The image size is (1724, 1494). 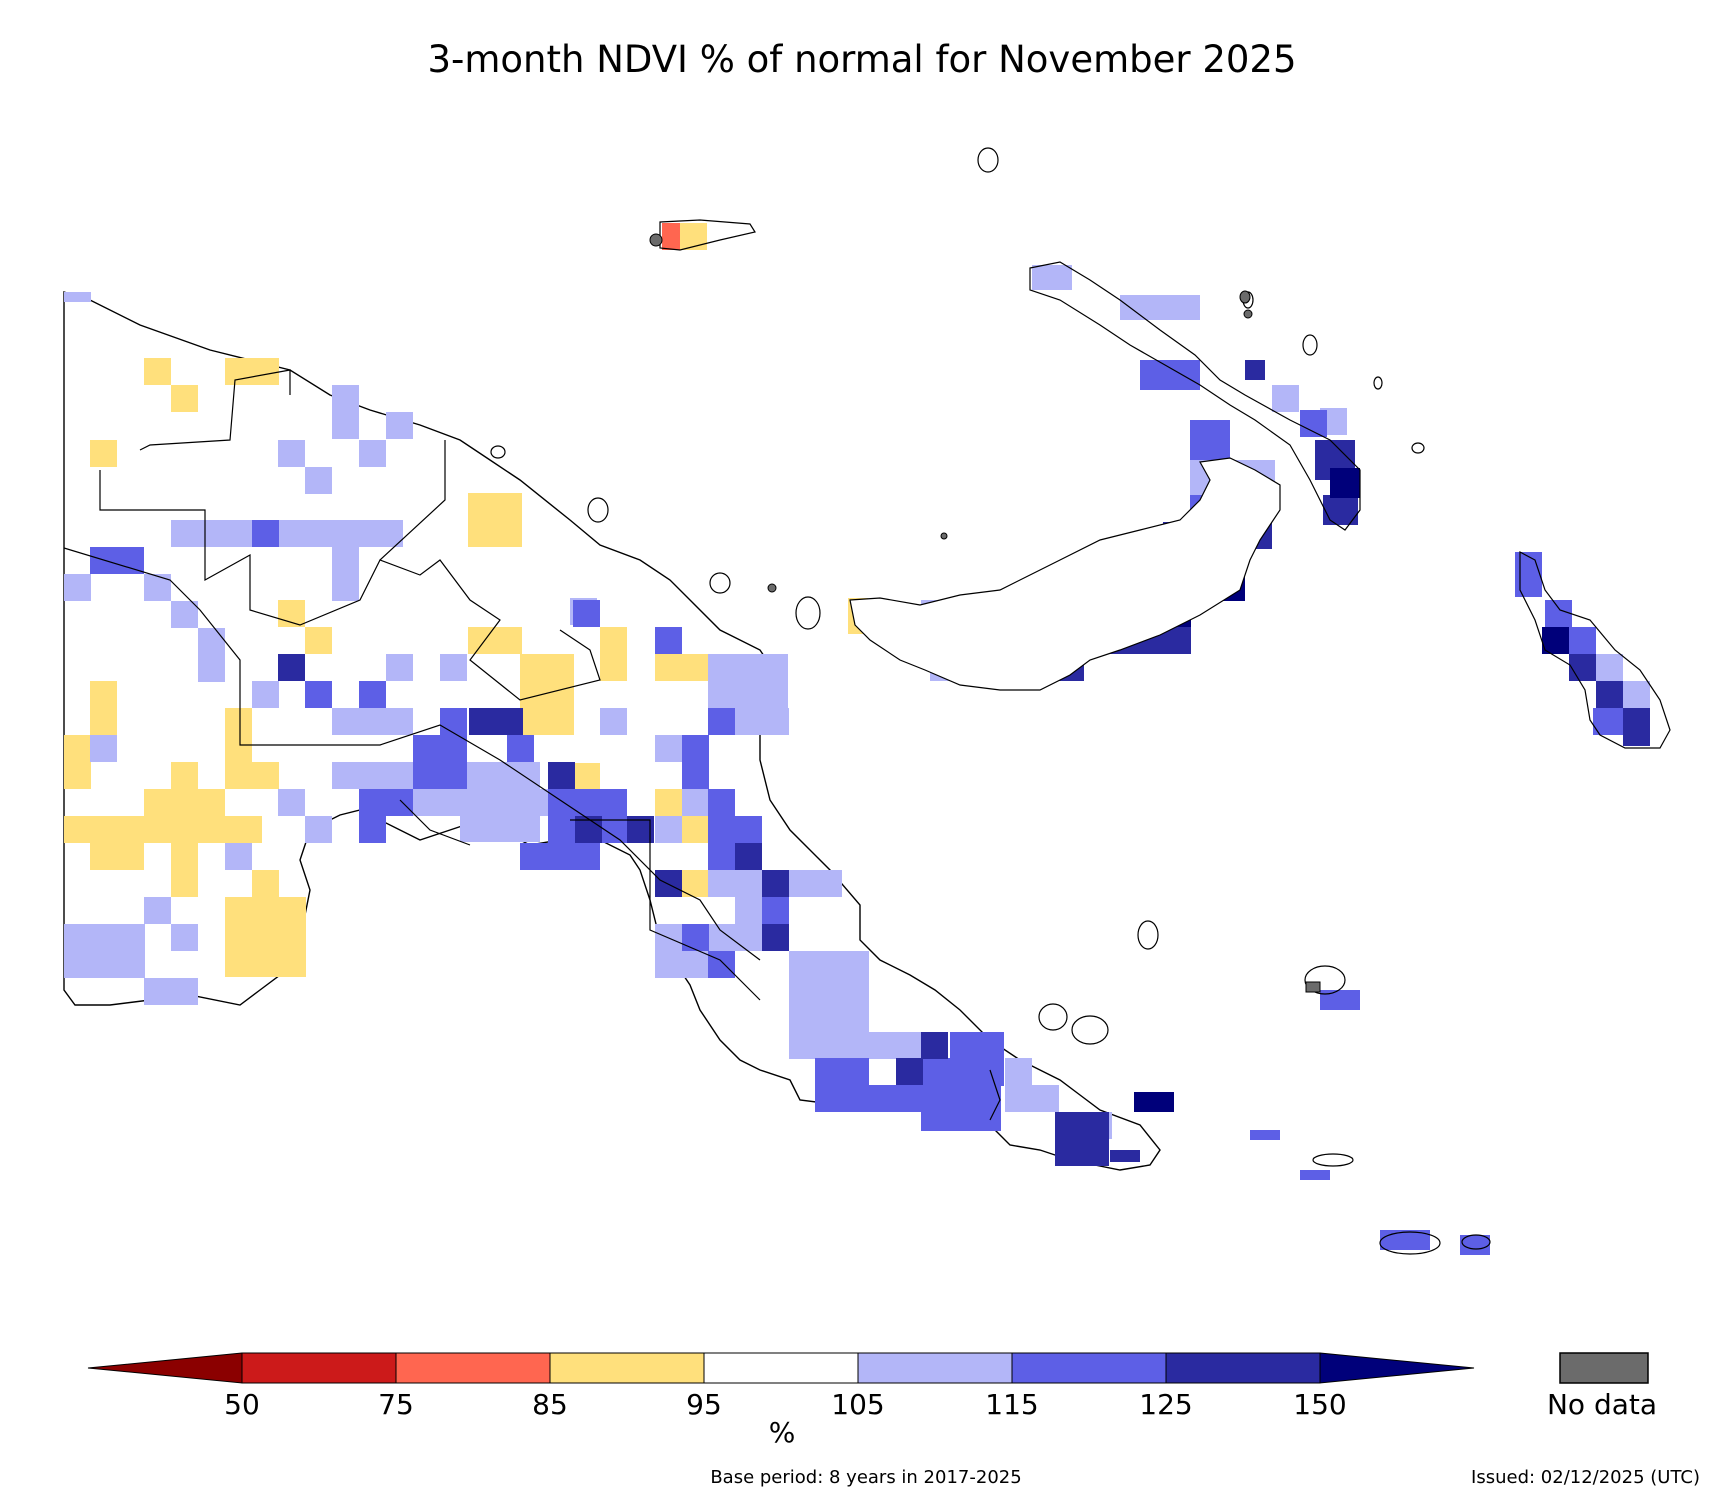 I want to click on new-ireland-island, so click(x=1195, y=396).